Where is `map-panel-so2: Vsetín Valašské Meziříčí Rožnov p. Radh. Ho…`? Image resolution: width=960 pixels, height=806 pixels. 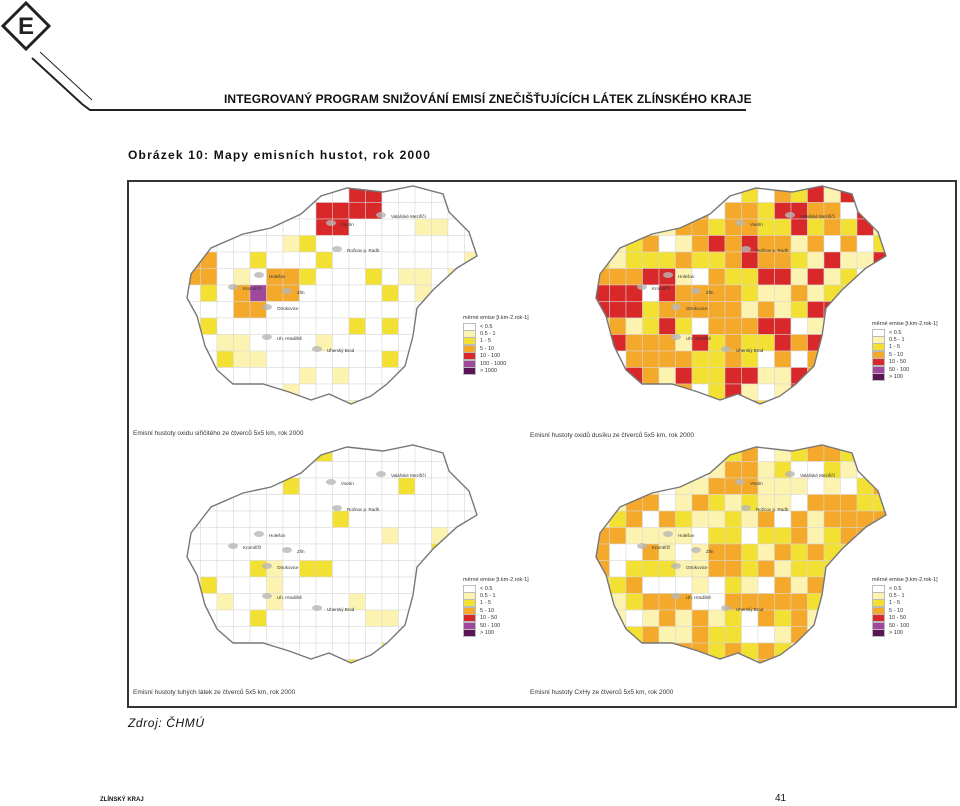
map-panel-so2: Vsetín Valašské Meziříčí Rožnov p. Radh. Ho… is located at coordinates (337, 315).